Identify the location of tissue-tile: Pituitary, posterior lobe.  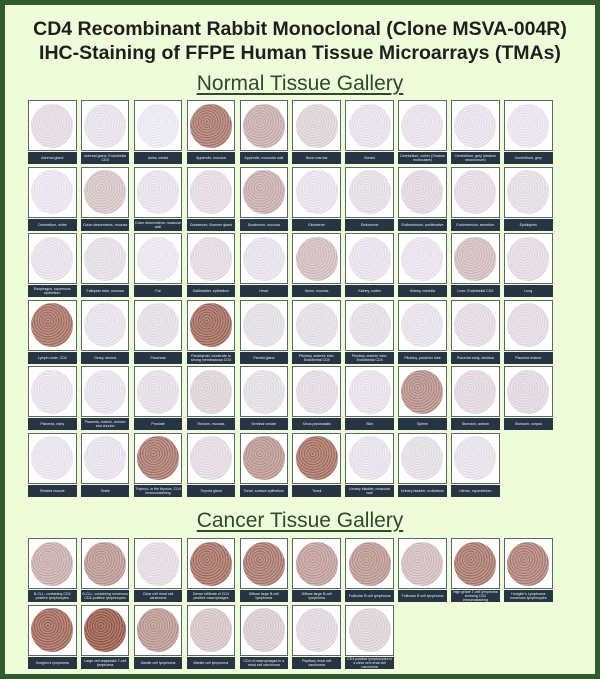
(422, 331).